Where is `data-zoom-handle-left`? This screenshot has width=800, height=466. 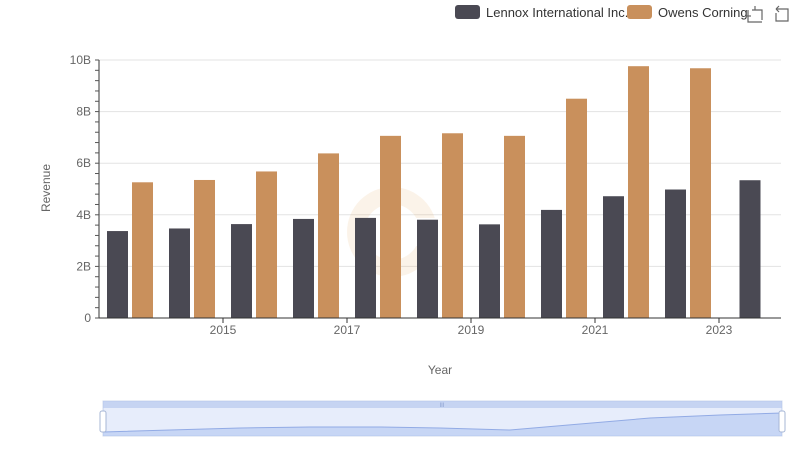 data-zoom-handle-left is located at coordinates (103, 421).